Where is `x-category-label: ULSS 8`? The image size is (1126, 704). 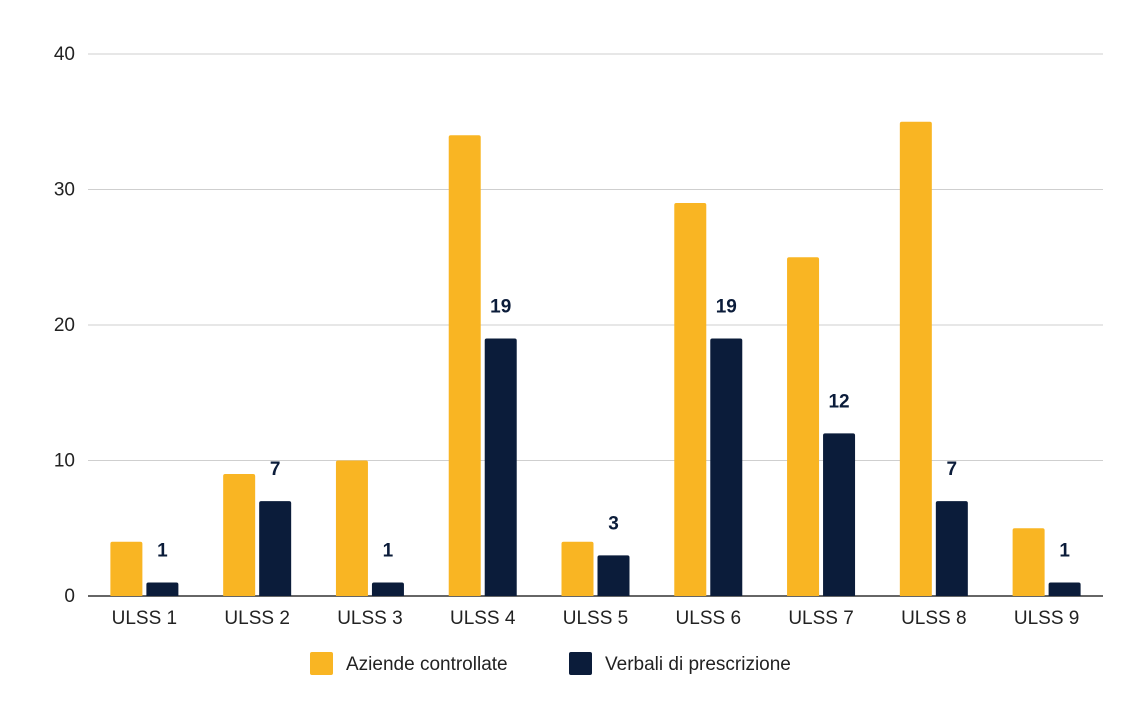 x-category-label: ULSS 8 is located at coordinates (933, 618).